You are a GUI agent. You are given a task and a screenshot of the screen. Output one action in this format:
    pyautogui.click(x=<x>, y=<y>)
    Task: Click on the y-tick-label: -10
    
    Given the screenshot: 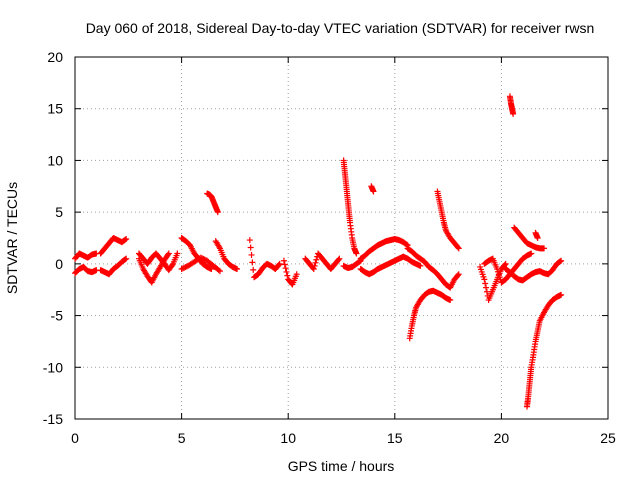 What is the action you would take?
    pyautogui.click(x=53, y=367)
    